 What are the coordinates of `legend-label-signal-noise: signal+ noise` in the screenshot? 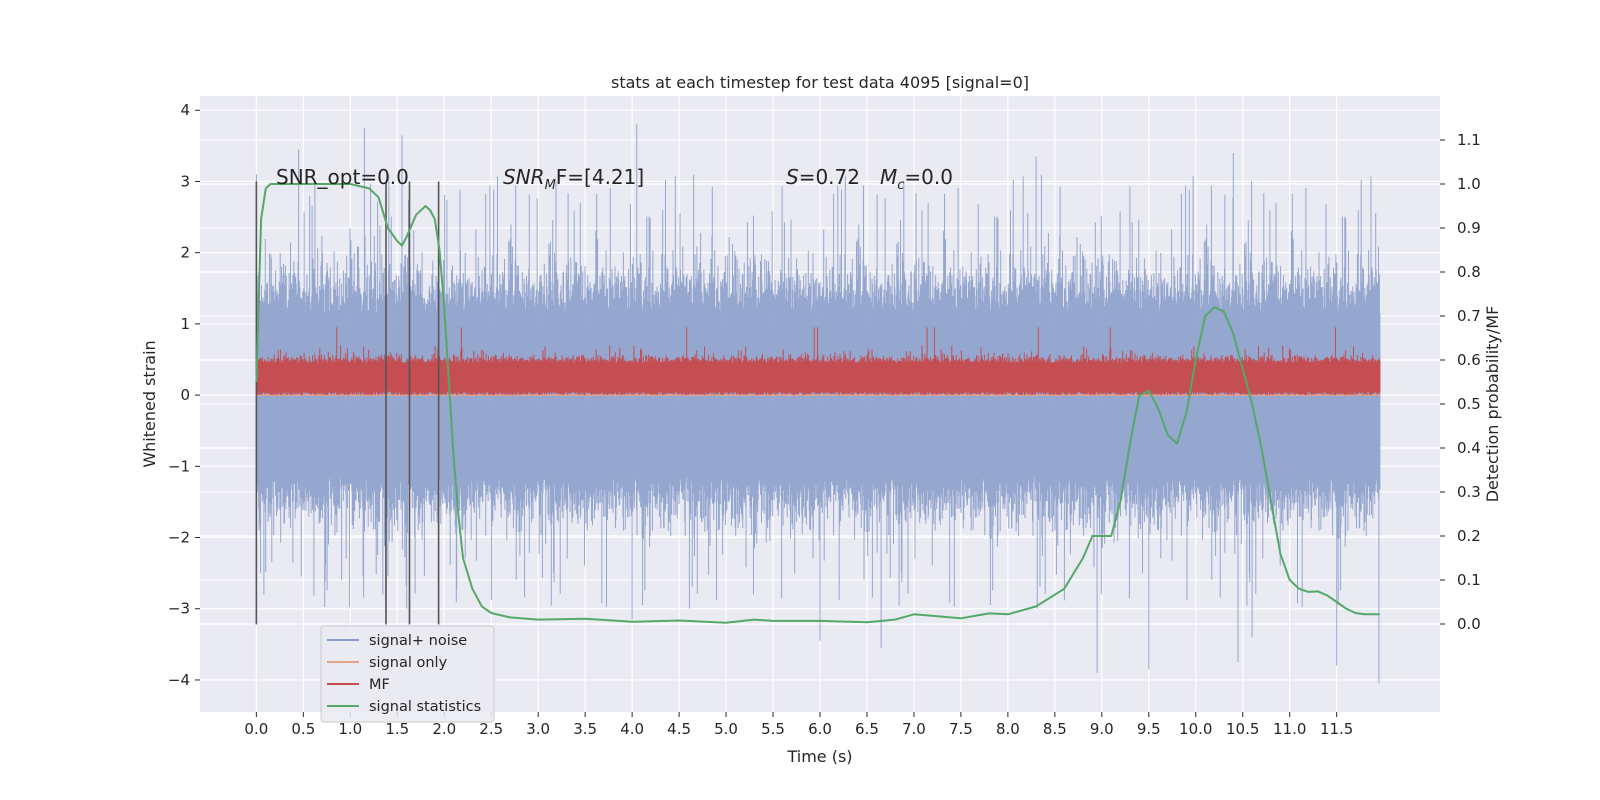 It's located at (418, 641).